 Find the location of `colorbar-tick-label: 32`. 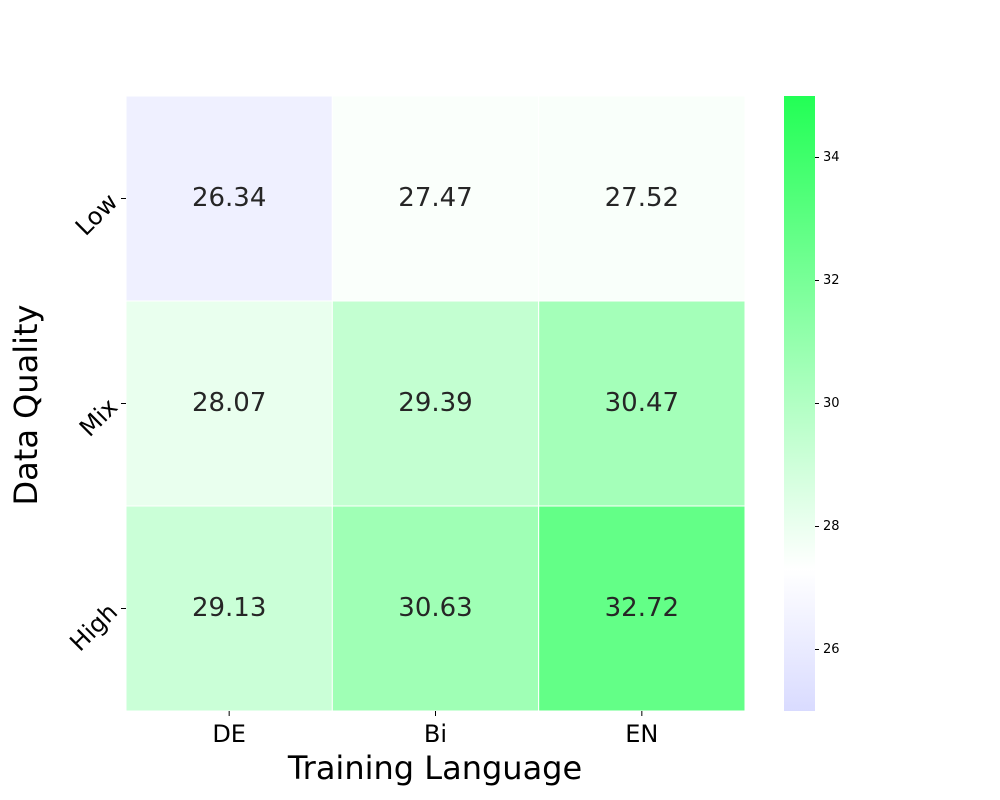

colorbar-tick-label: 32 is located at coordinates (831, 280).